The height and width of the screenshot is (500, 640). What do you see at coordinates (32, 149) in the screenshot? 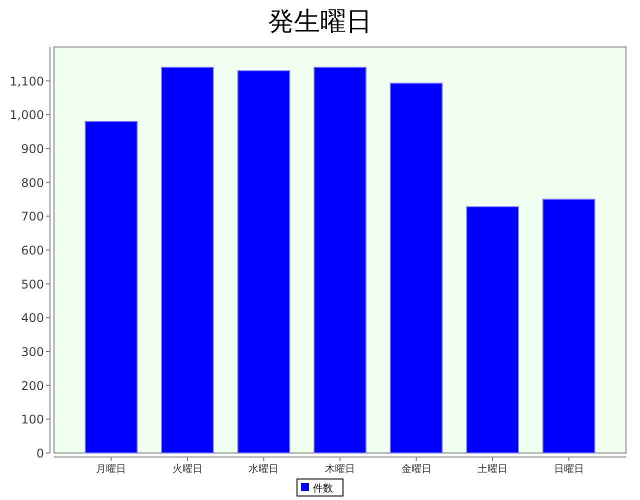
I see `y-tick-label: 900` at bounding box center [32, 149].